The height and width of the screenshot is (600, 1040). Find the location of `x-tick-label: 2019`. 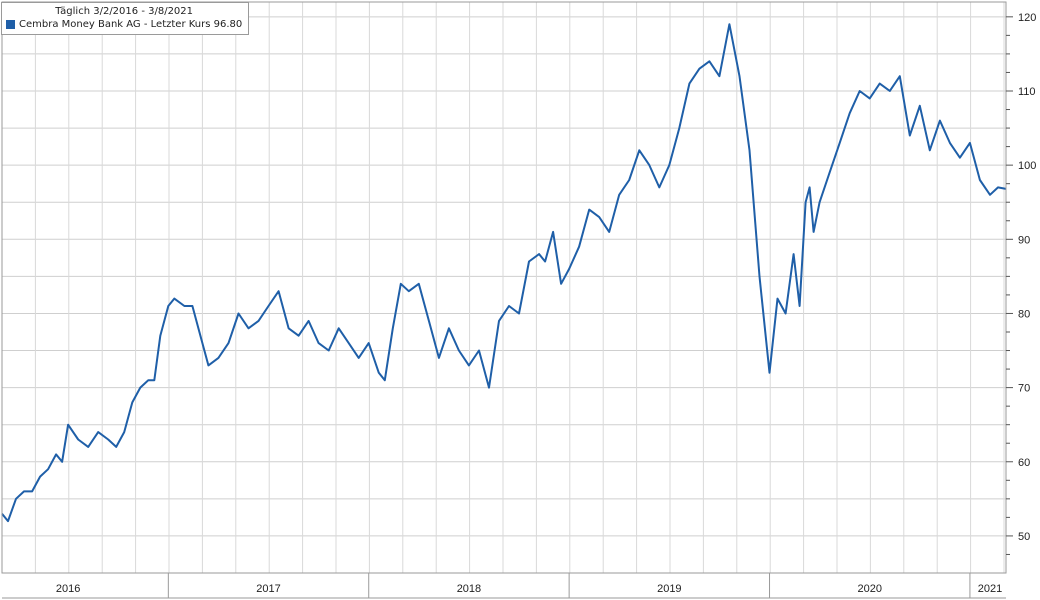

x-tick-label: 2019 is located at coordinates (669, 589).